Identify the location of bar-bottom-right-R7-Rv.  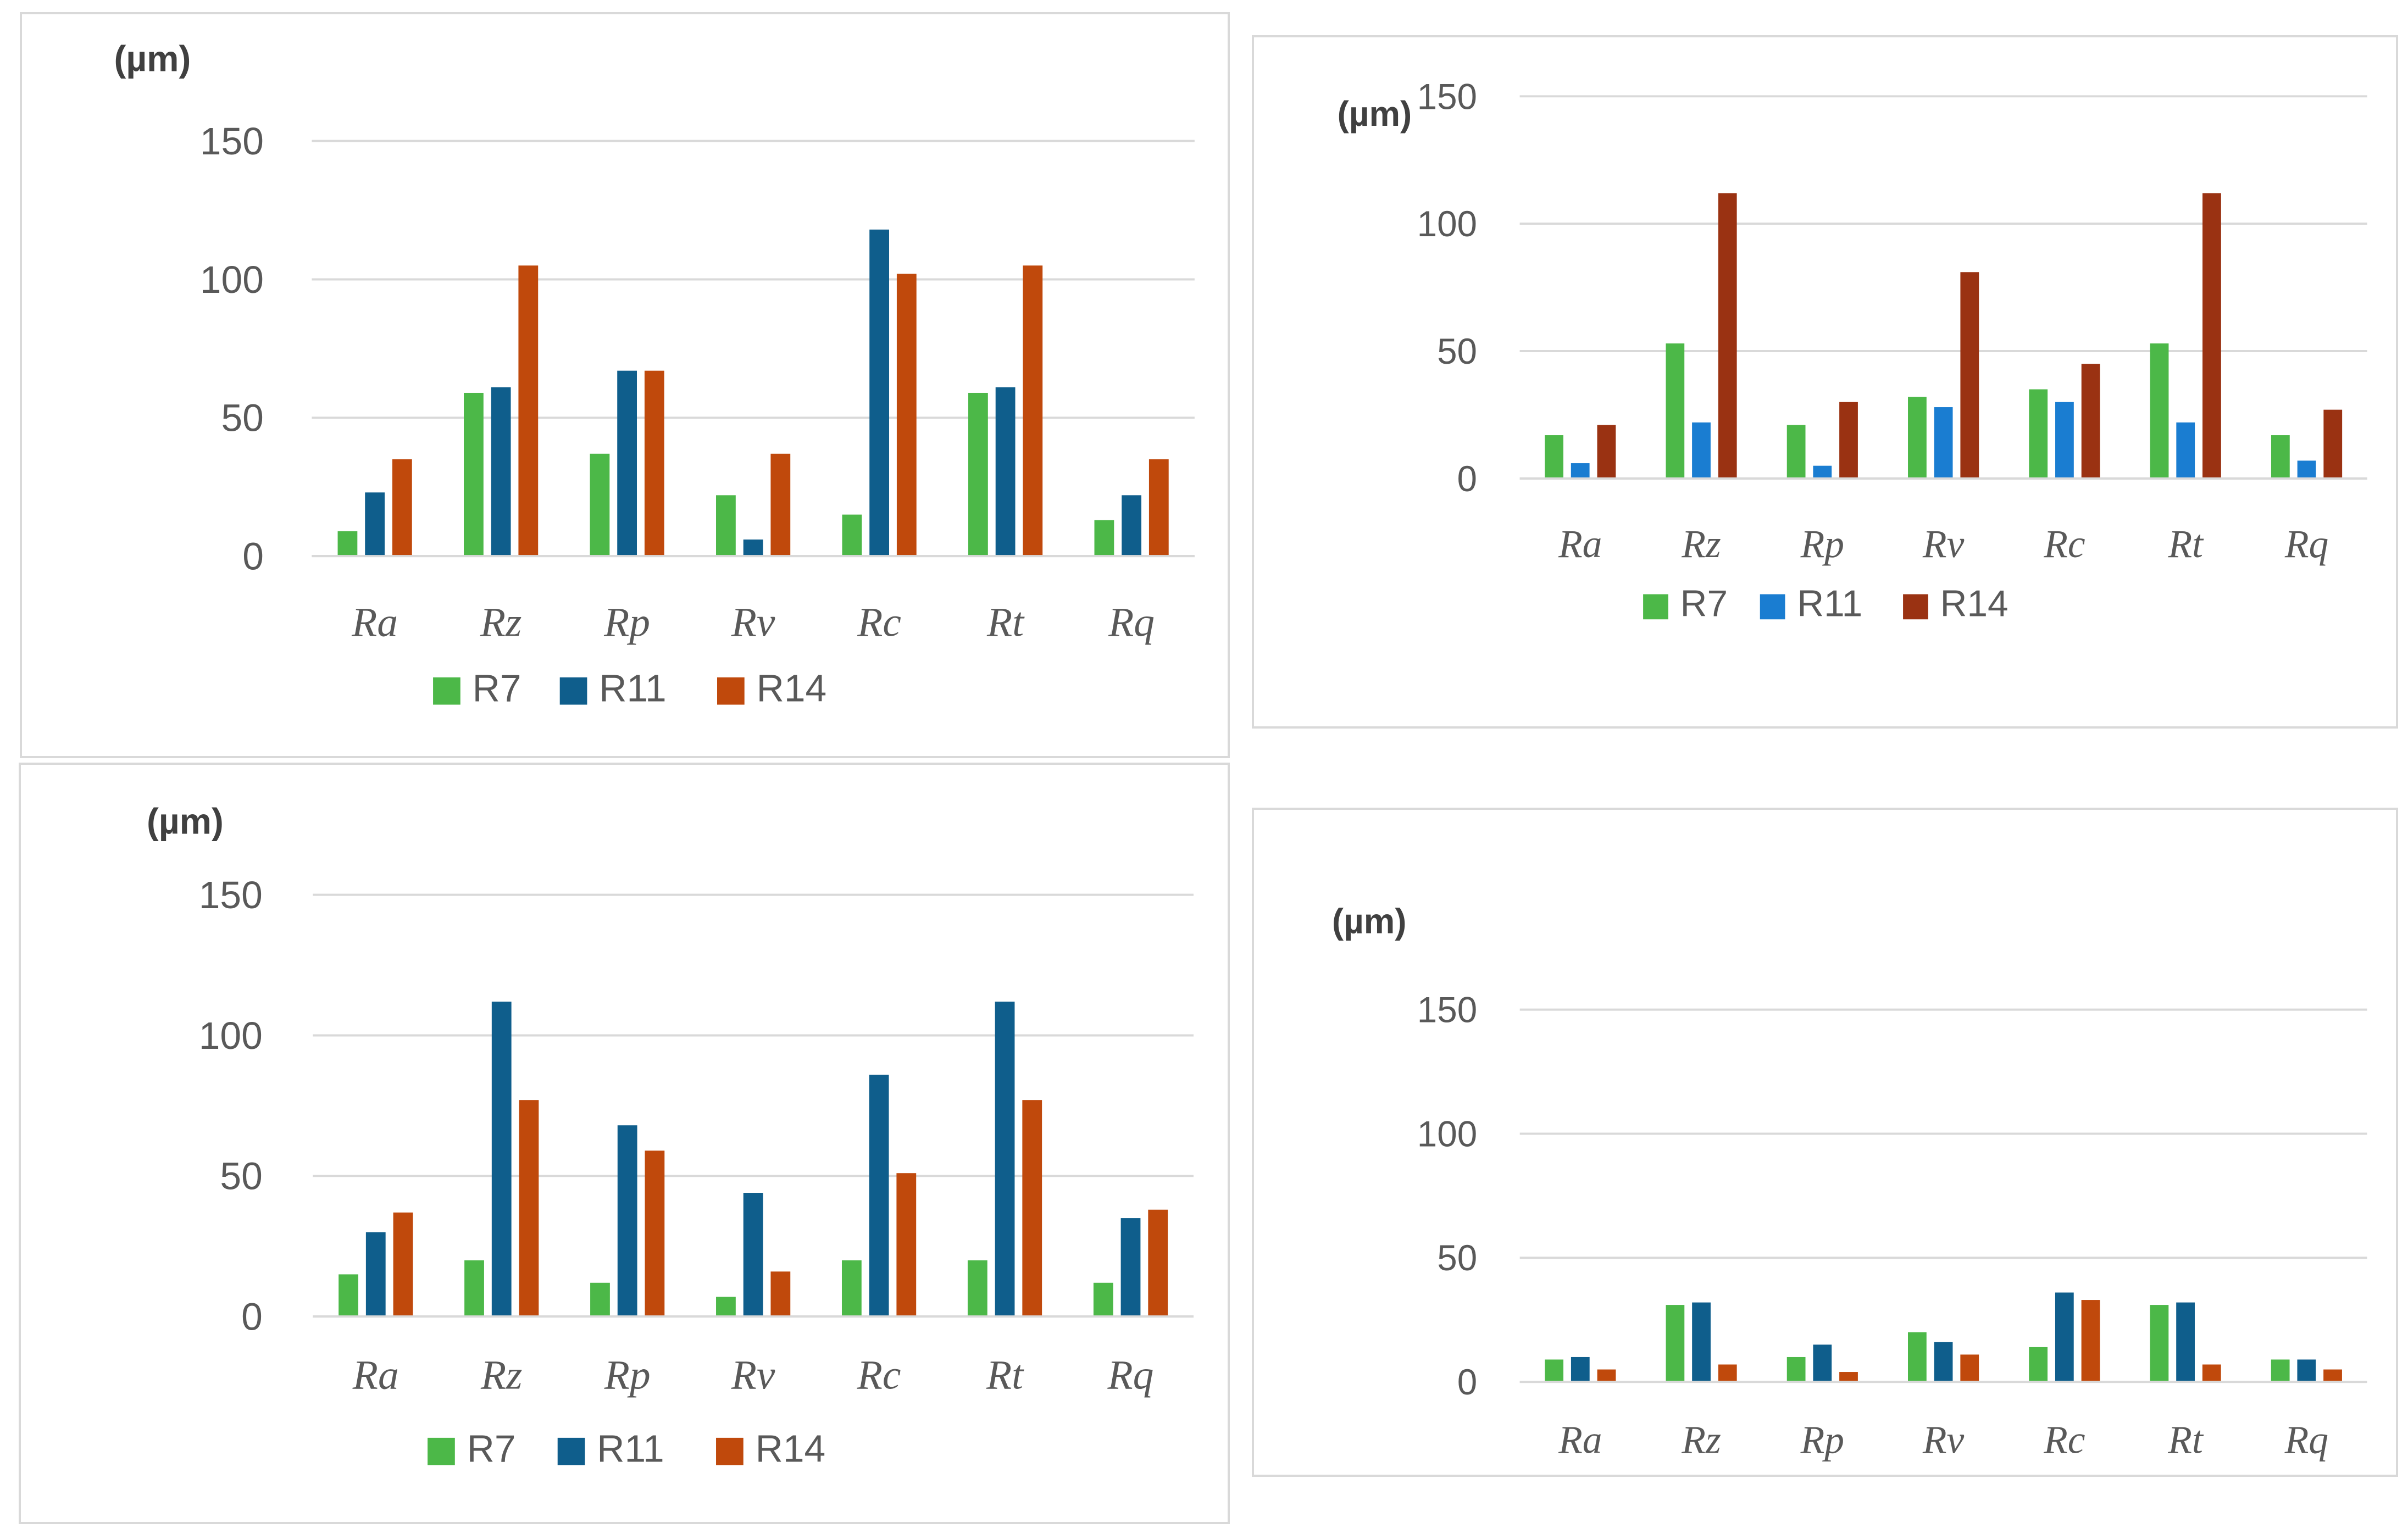
(1917, 1357).